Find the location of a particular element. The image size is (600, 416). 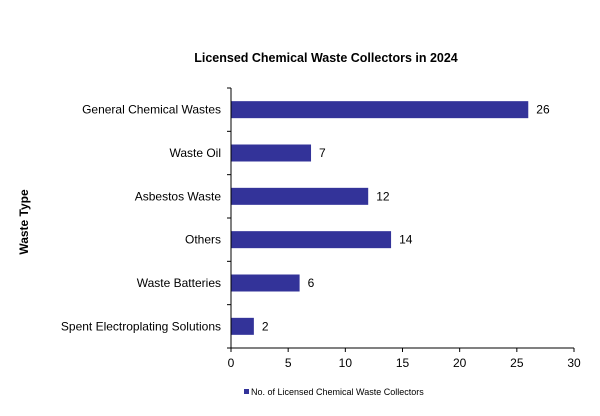

x-tick-label: 30 is located at coordinates (574, 363).